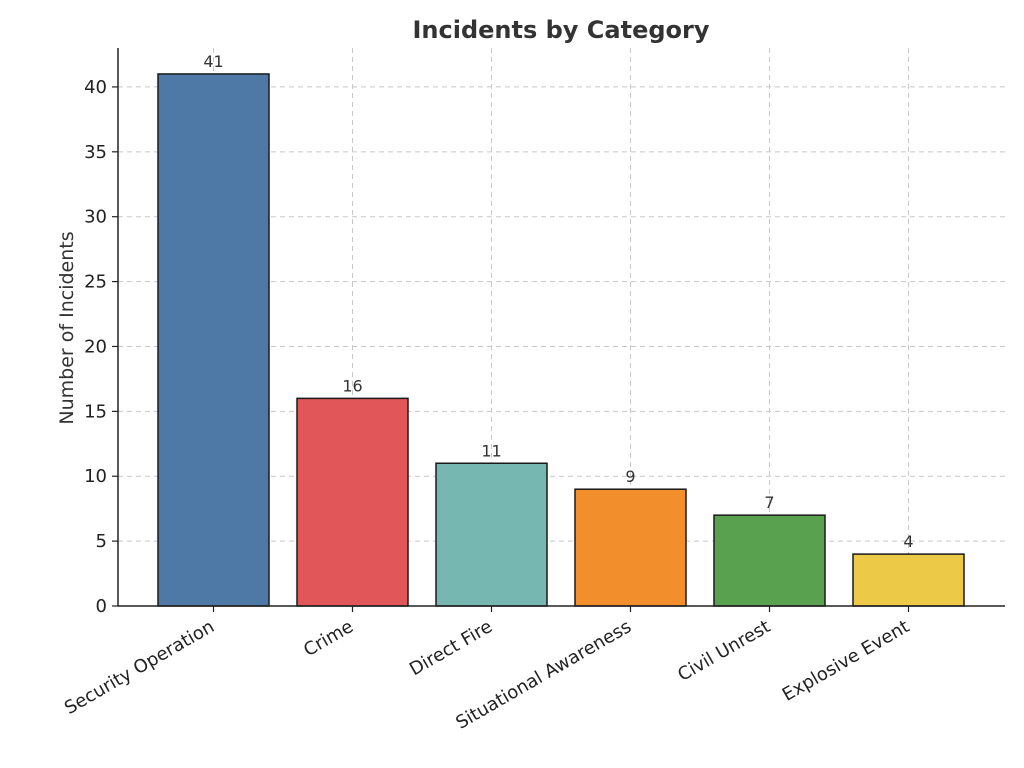 The width and height of the screenshot is (1024, 768). Describe the element at coordinates (95, 282) in the screenshot. I see `y-tick-label: 25` at that location.